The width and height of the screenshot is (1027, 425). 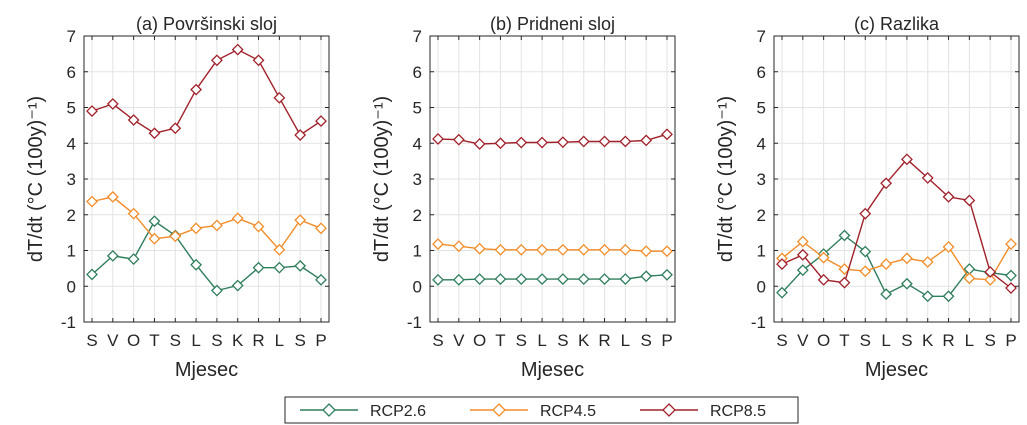 What do you see at coordinates (761, 179) in the screenshot?
I see `y-tick-label: 3` at bounding box center [761, 179].